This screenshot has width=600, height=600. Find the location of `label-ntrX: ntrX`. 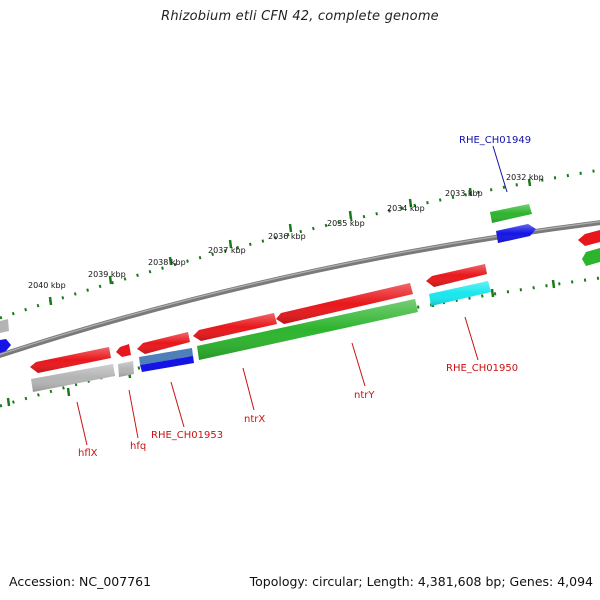

label-ntrX: ntrX is located at coordinates (254, 419).